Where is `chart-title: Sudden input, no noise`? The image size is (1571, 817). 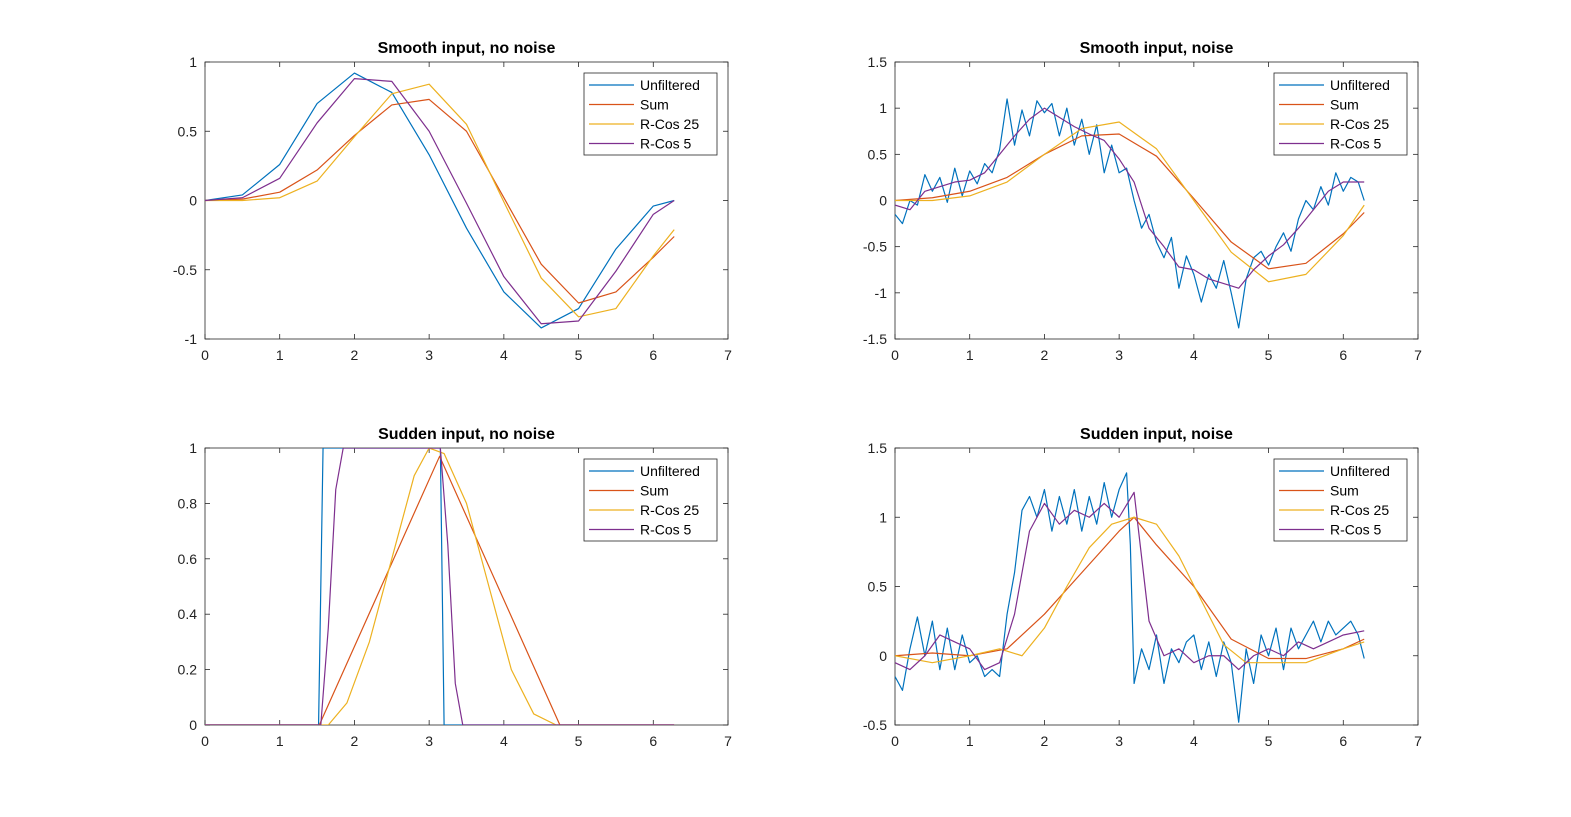
chart-title: Sudden input, no noise is located at coordinates (466, 434).